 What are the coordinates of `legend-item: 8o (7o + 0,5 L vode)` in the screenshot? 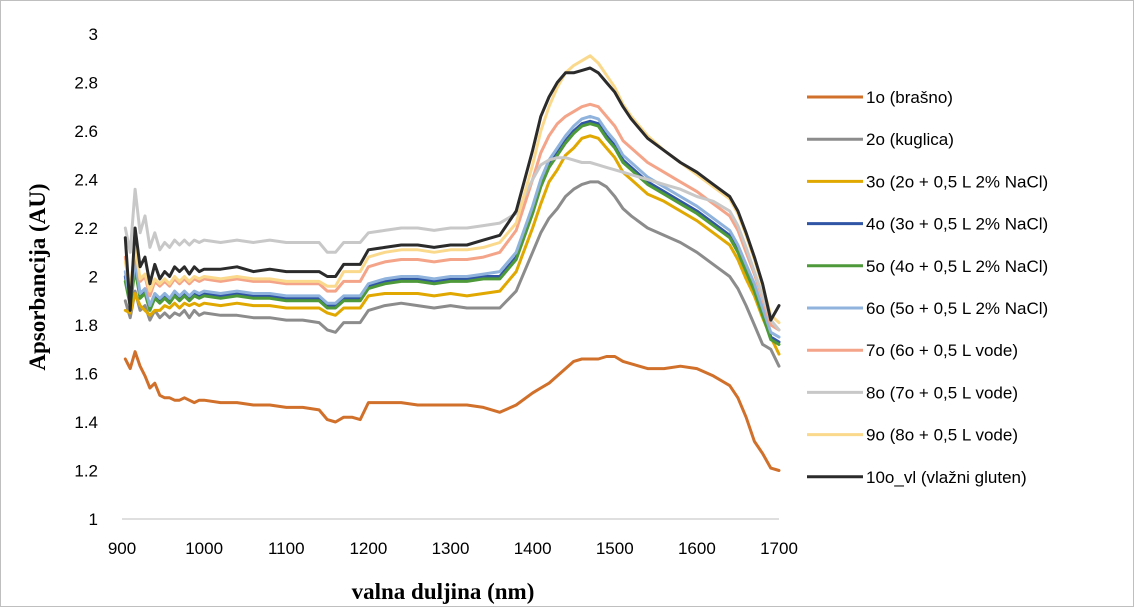 It's located at (912, 392).